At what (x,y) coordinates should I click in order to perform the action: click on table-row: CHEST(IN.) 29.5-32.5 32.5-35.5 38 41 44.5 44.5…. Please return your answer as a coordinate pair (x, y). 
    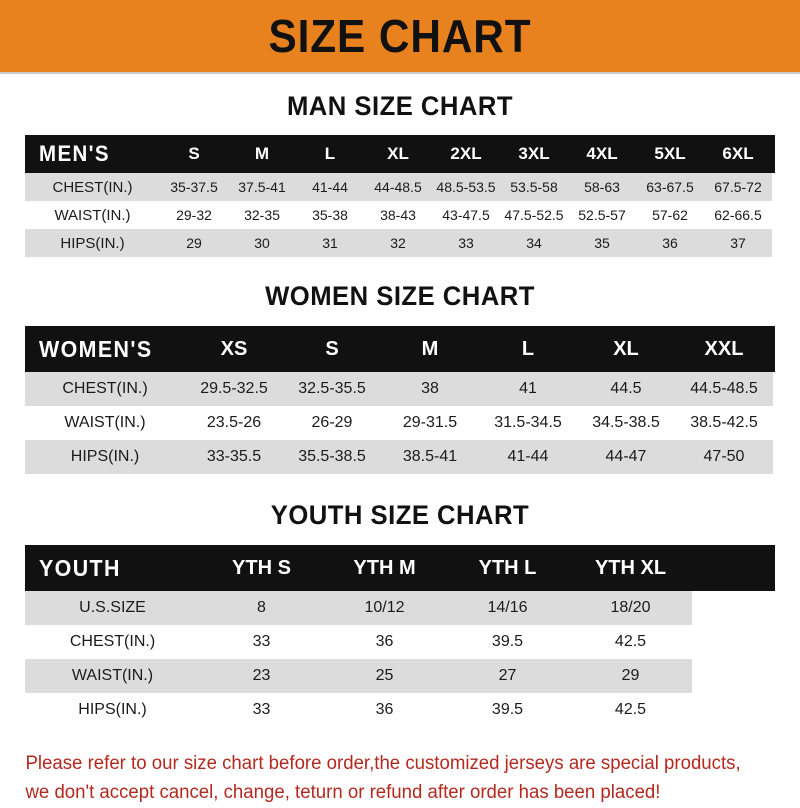
    Looking at the image, I should click on (400, 389).